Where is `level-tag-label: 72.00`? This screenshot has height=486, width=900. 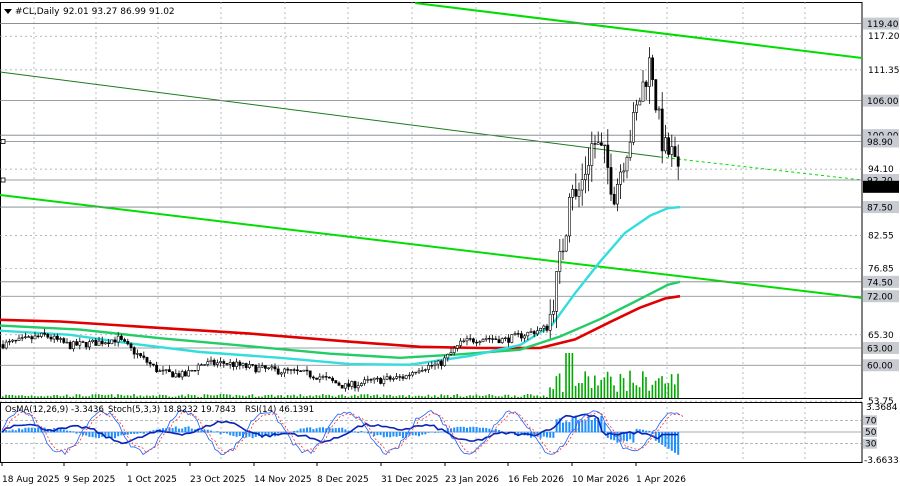
level-tag-label: 72.00 is located at coordinates (880, 298).